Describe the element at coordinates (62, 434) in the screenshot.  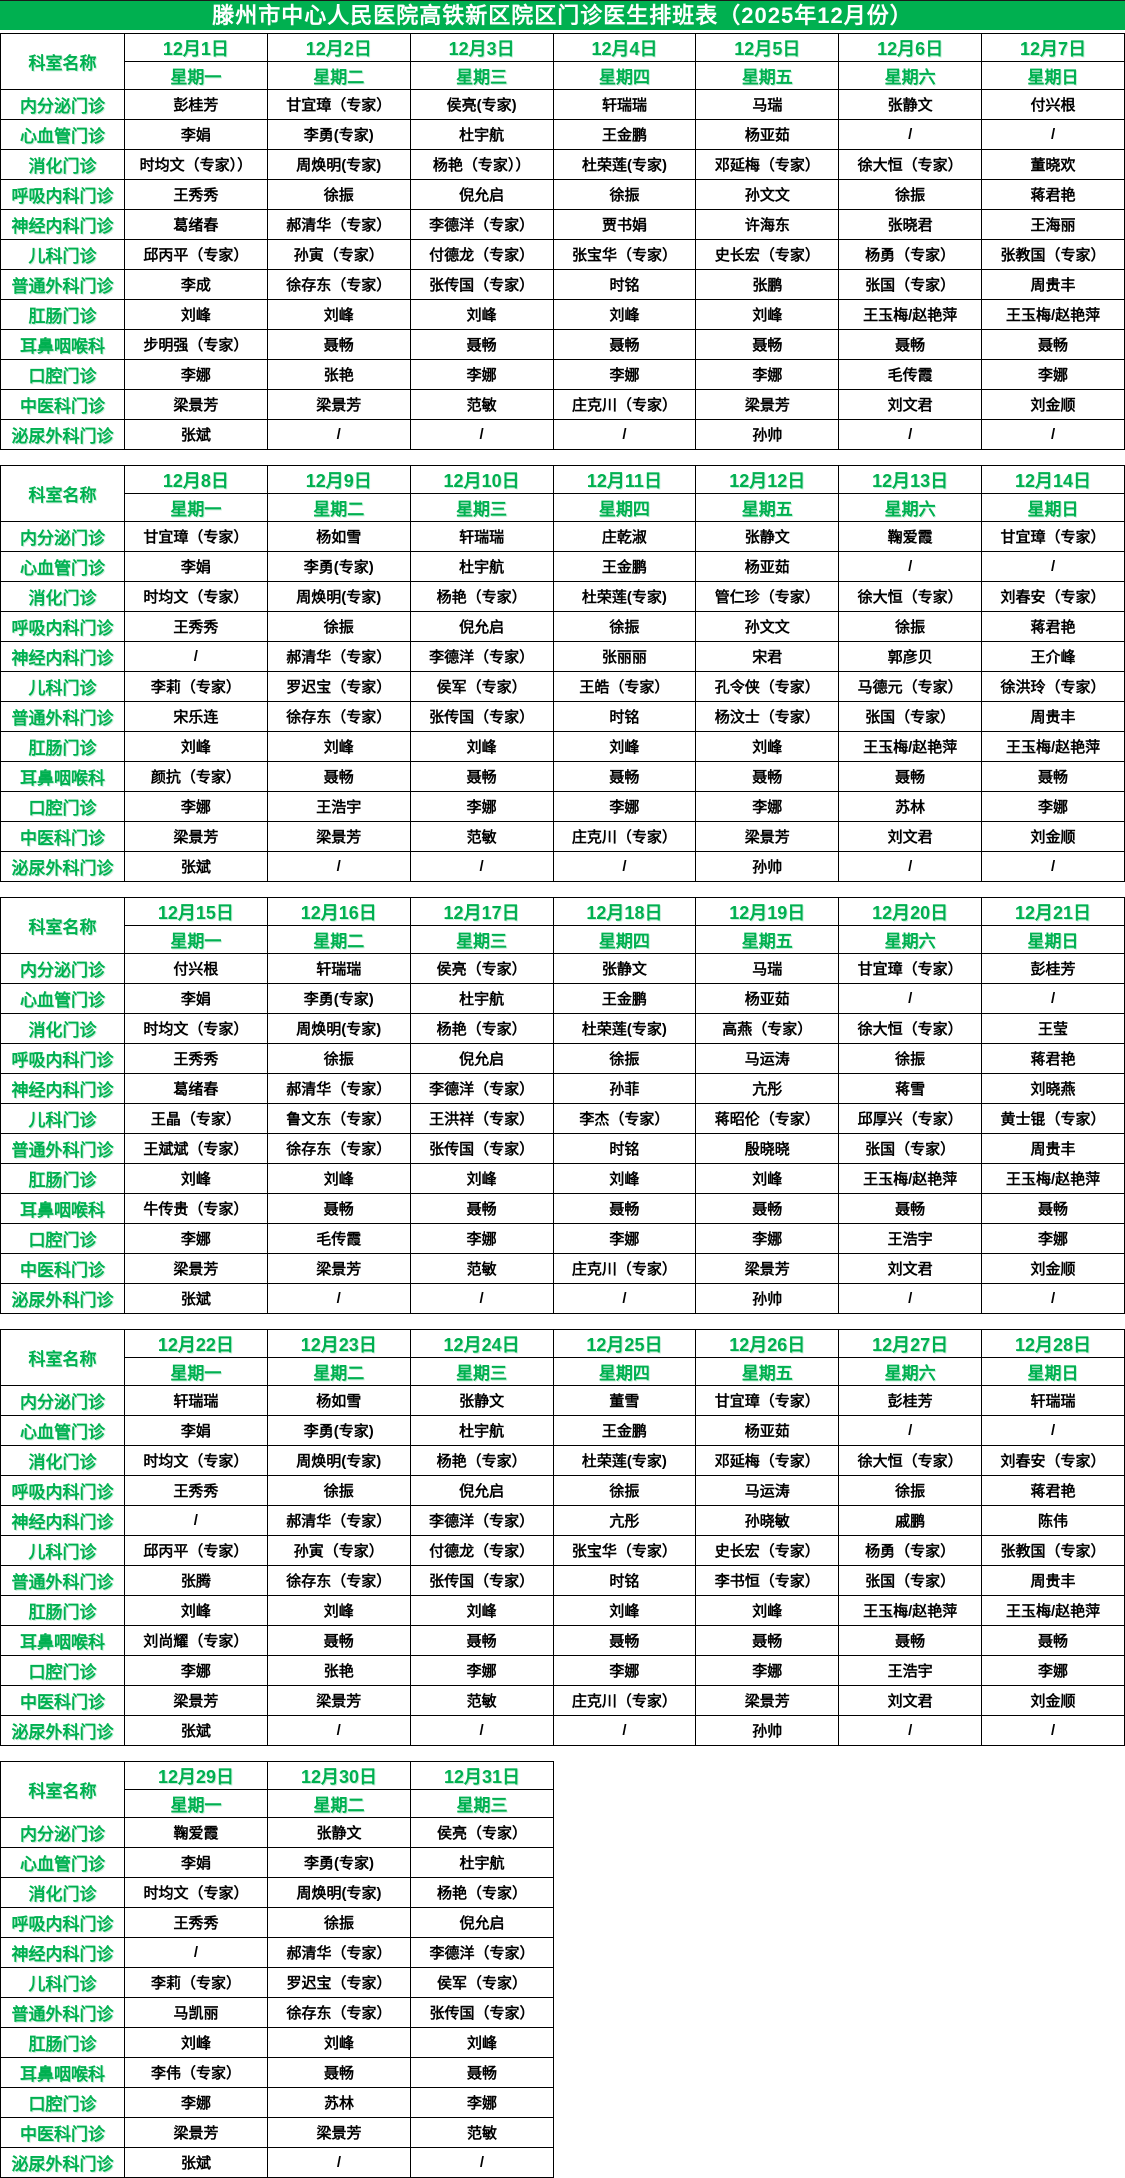
I see `department-name: 泌尿外科门诊` at that location.